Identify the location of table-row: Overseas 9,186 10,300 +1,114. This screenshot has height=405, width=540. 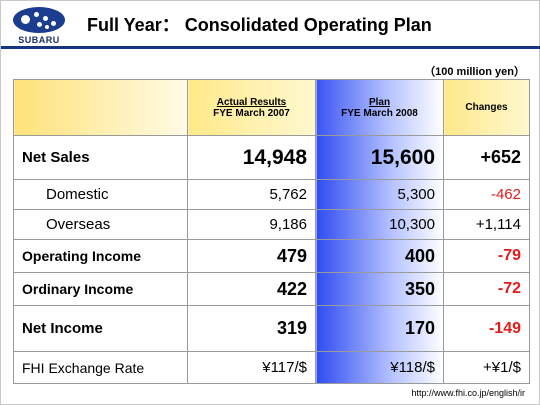
(271, 224).